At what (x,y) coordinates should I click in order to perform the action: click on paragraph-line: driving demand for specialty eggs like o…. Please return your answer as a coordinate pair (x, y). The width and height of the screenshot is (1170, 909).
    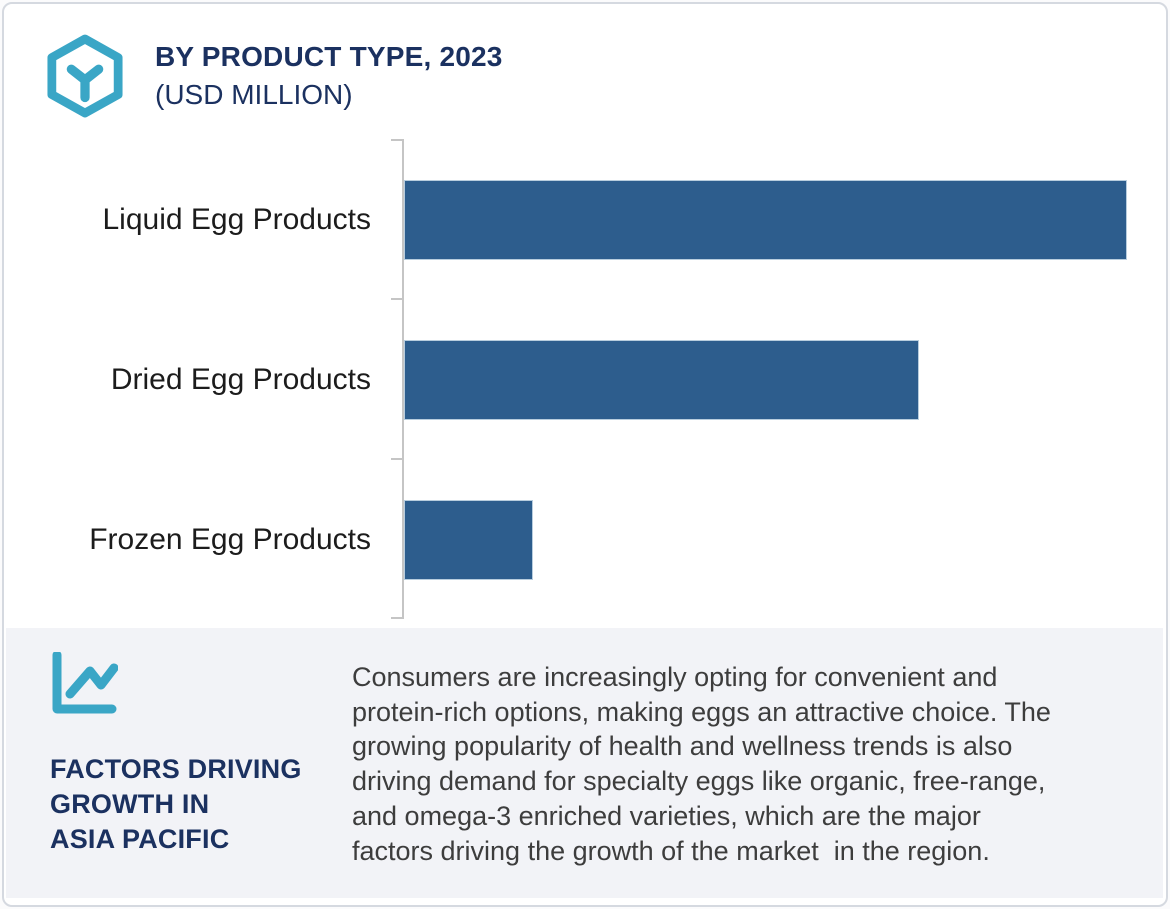
    Looking at the image, I should click on (699, 781).